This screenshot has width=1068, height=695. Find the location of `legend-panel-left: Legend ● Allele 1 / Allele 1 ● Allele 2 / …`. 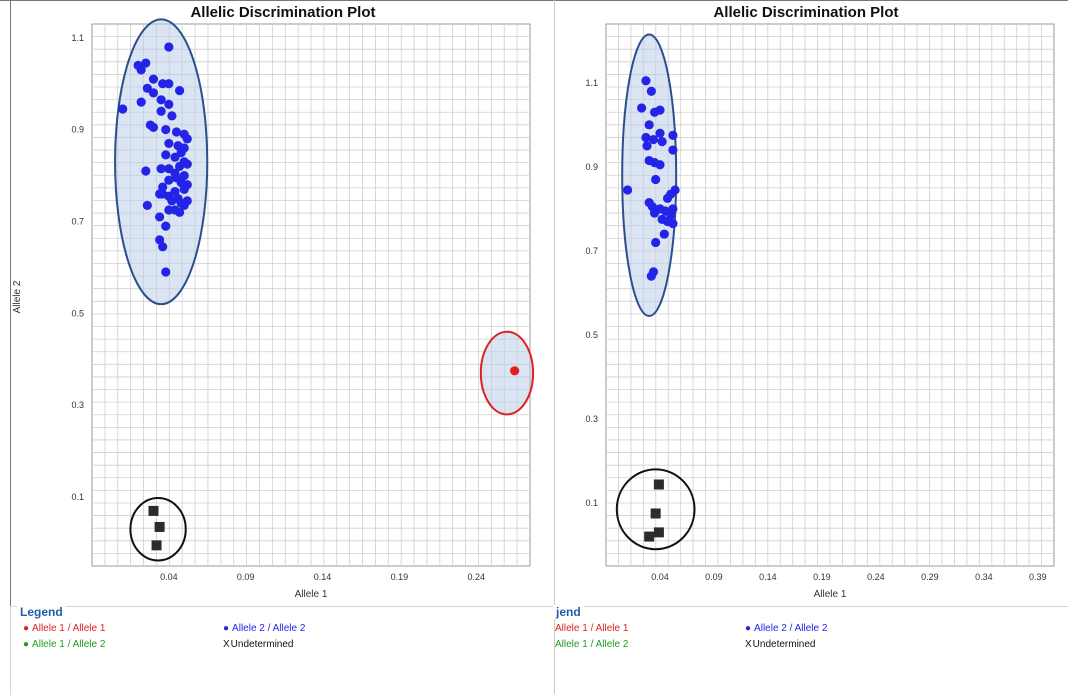

legend-panel-left: Legend ● Allele 1 / Allele 1 ● Allele 2 / … is located at coordinates (282, 650).